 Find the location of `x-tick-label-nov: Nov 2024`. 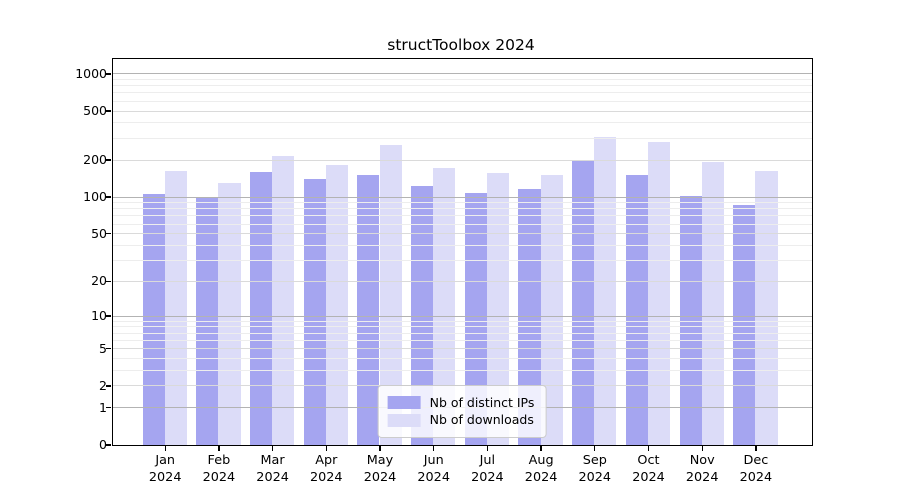

x-tick-label-nov: Nov 2024 is located at coordinates (702, 469).